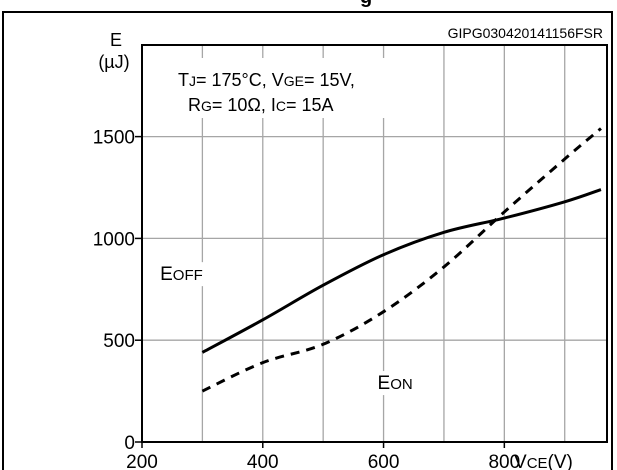  What do you see at coordinates (129, 443) in the screenshot?
I see `y-tick-label: 0` at bounding box center [129, 443].